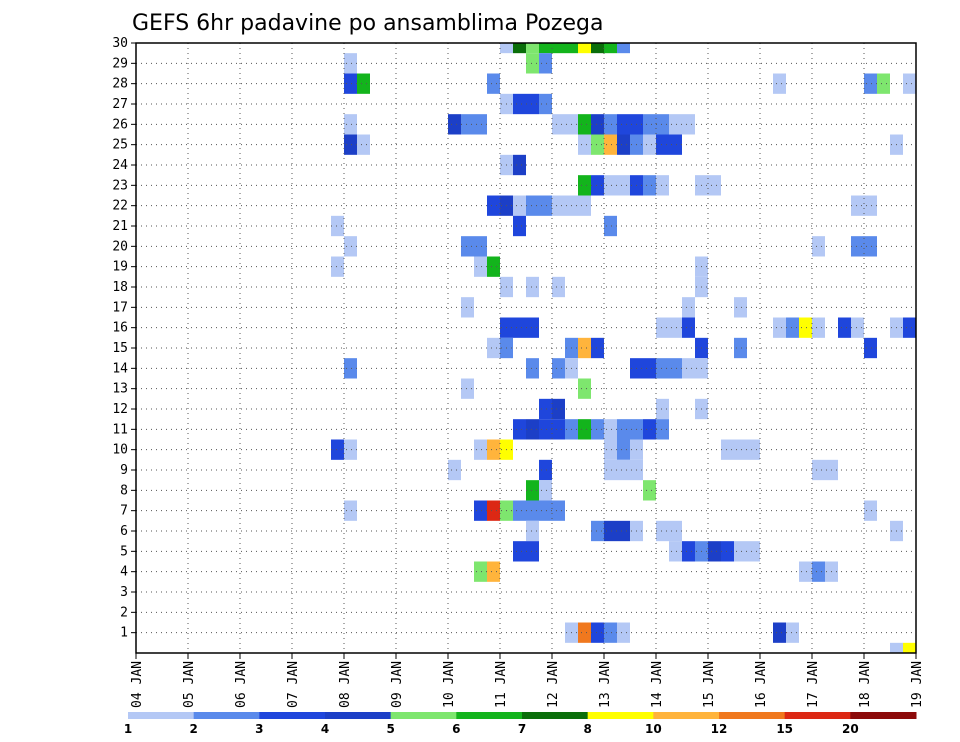 This screenshot has width=960, height=742. I want to click on y-tick-label: 10, so click(120, 450).